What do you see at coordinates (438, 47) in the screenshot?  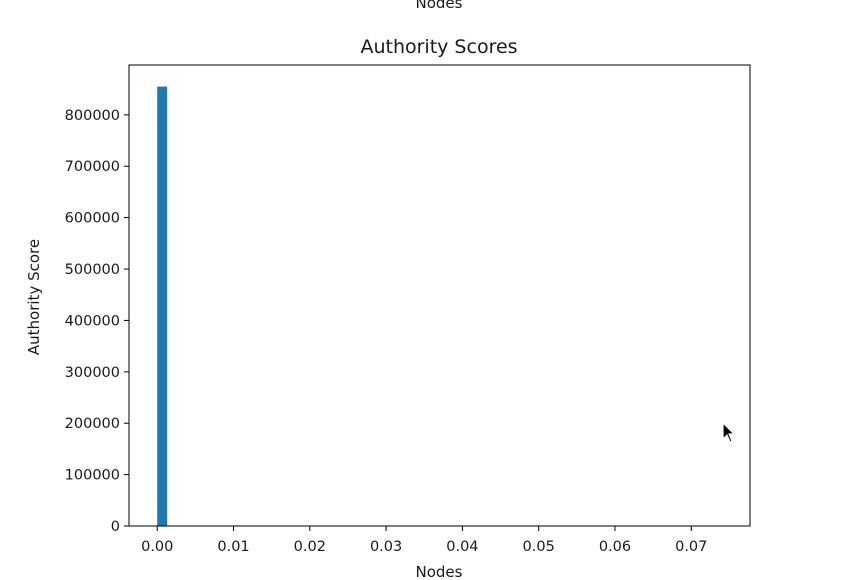 I see `chart-title: Authority Scores` at bounding box center [438, 47].